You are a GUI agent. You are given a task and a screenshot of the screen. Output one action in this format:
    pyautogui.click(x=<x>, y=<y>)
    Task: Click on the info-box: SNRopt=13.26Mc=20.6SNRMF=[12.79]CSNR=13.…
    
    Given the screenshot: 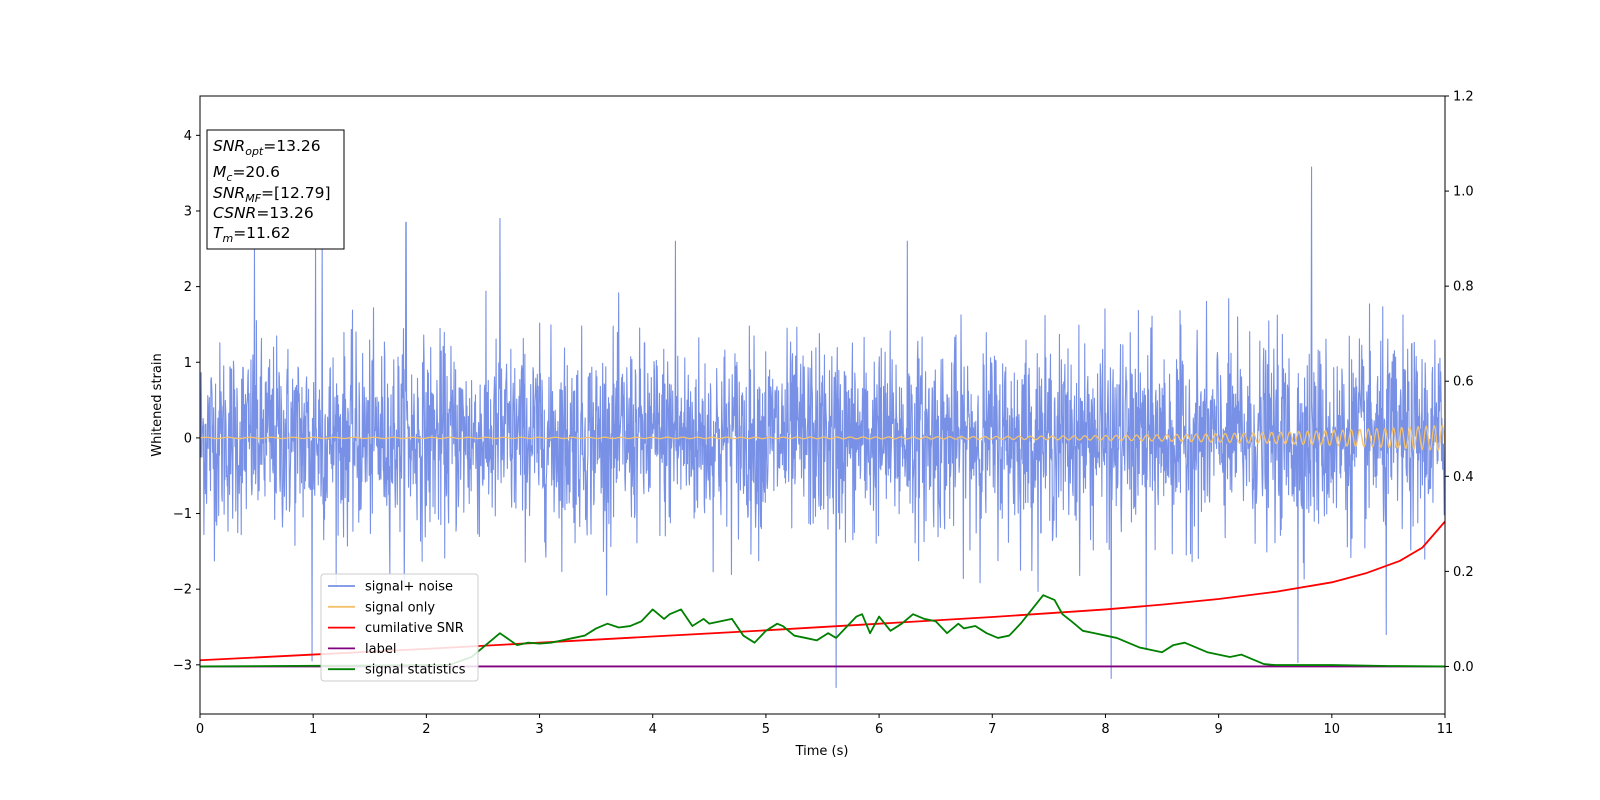 What is the action you would take?
    pyautogui.click(x=275, y=189)
    